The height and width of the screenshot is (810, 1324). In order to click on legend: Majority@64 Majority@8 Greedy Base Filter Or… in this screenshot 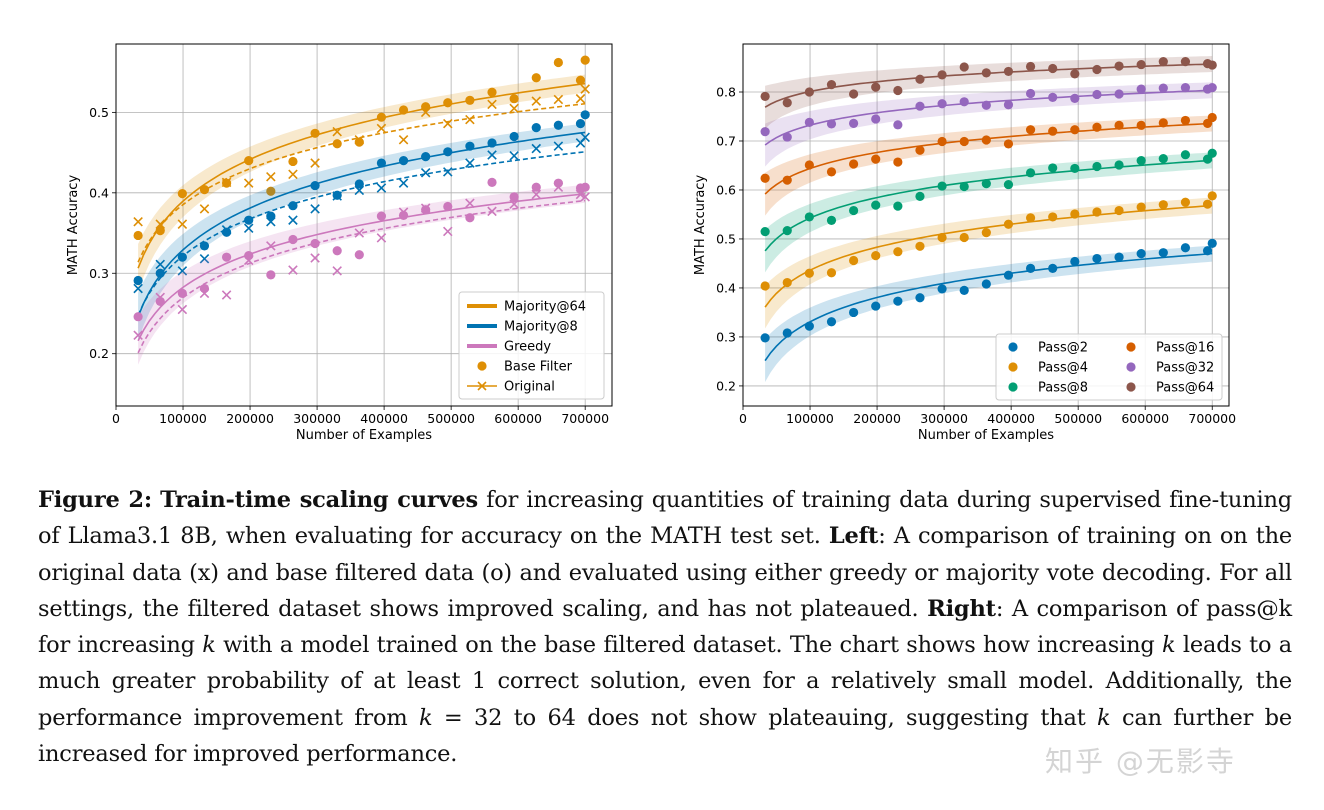, I will do `click(531, 345)`.